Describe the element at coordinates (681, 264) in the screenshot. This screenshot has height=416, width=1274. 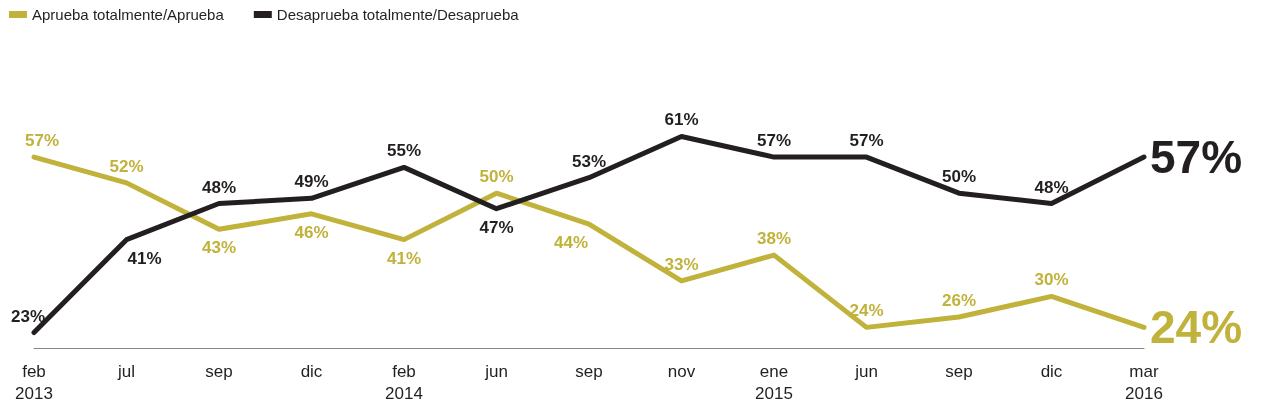
I see `data-label: 33%` at that location.